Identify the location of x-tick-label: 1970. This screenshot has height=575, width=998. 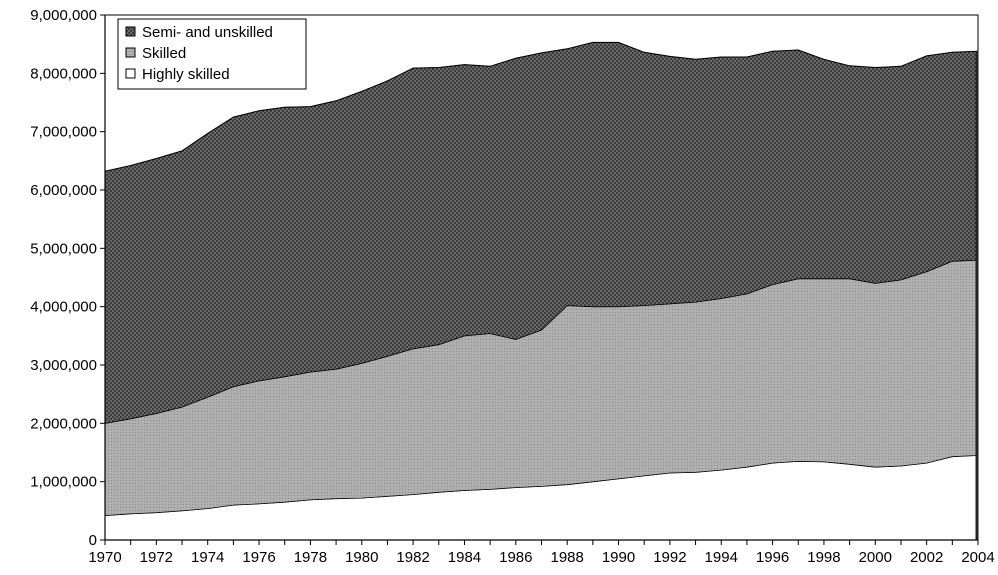
(104, 557).